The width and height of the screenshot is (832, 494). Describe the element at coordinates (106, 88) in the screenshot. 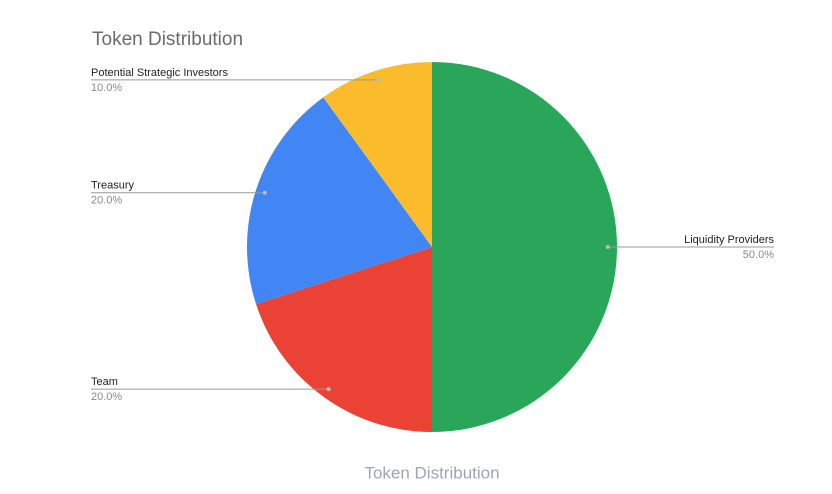

I see `slice-value-label: 10.0%` at that location.